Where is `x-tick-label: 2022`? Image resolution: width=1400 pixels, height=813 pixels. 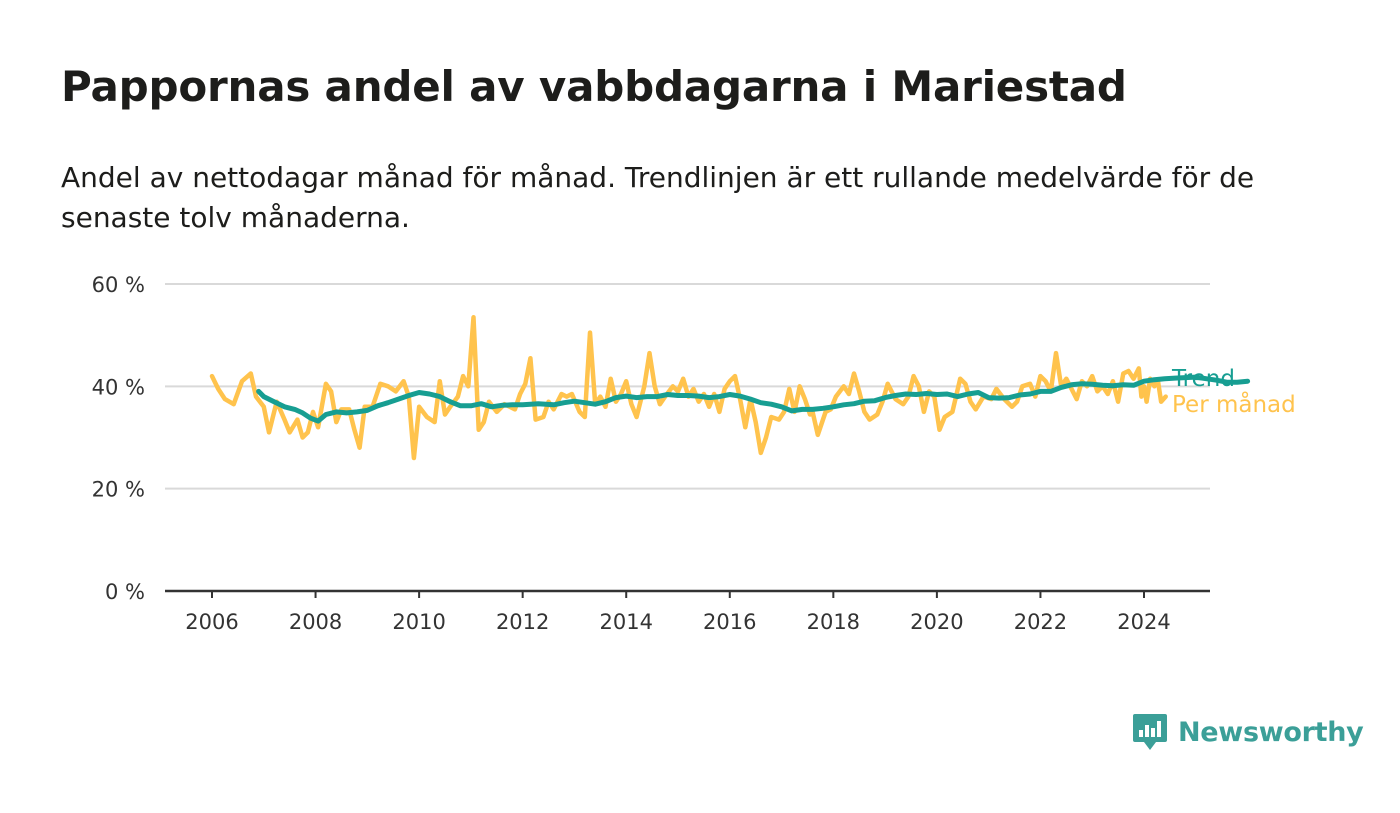
x-tick-label: 2022 is located at coordinates (1040, 622).